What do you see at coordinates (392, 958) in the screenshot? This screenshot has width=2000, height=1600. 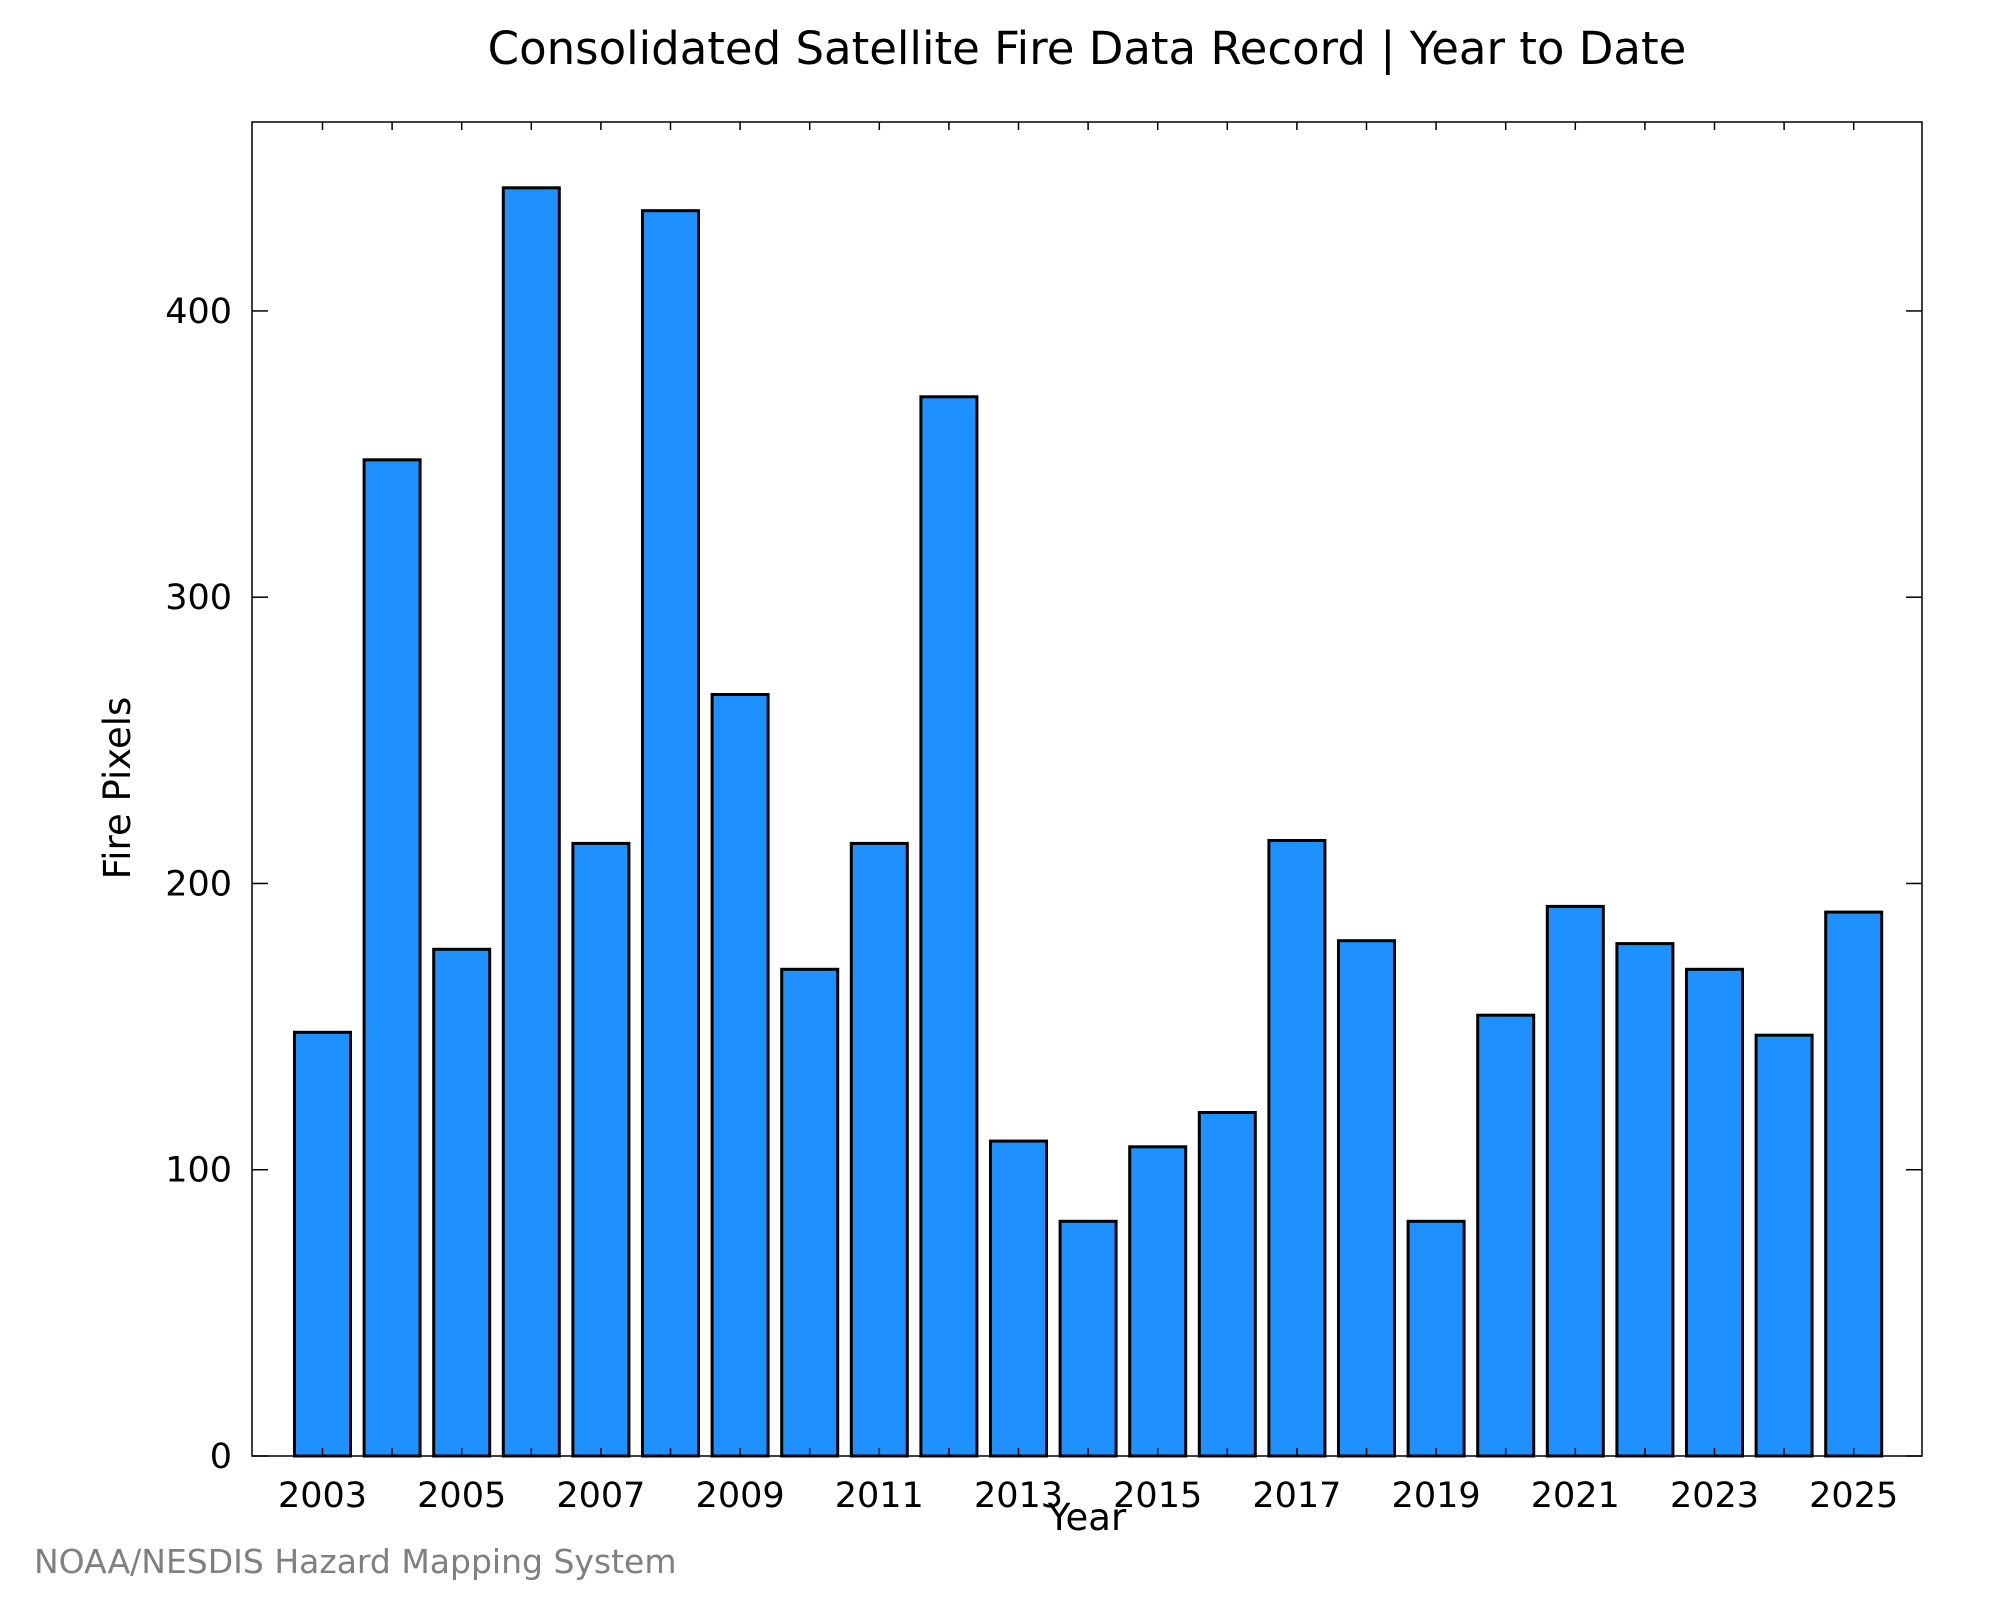 I see `bar-2004` at bounding box center [392, 958].